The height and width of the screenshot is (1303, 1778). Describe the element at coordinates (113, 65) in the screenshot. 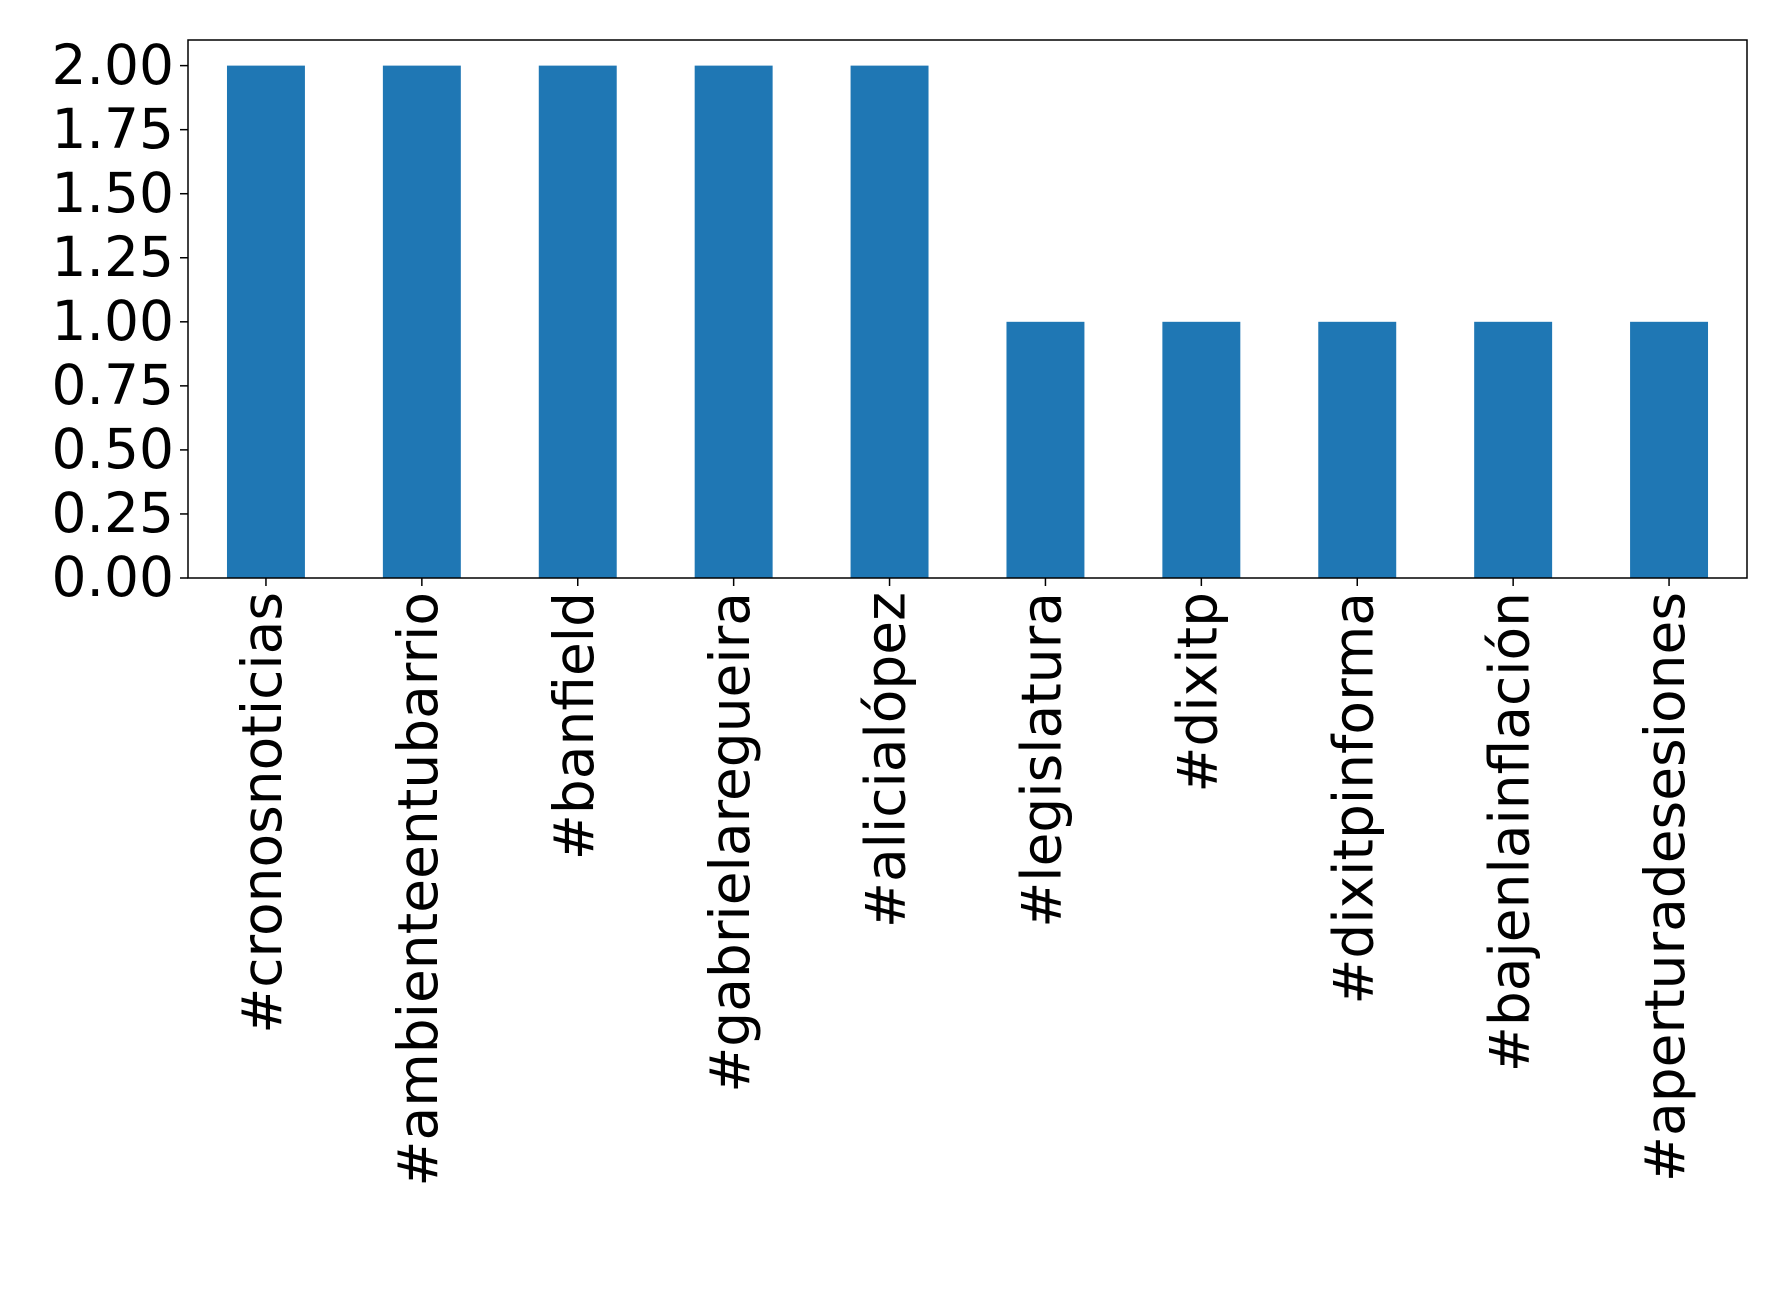

I see `y-tick-label: 2.00` at that location.